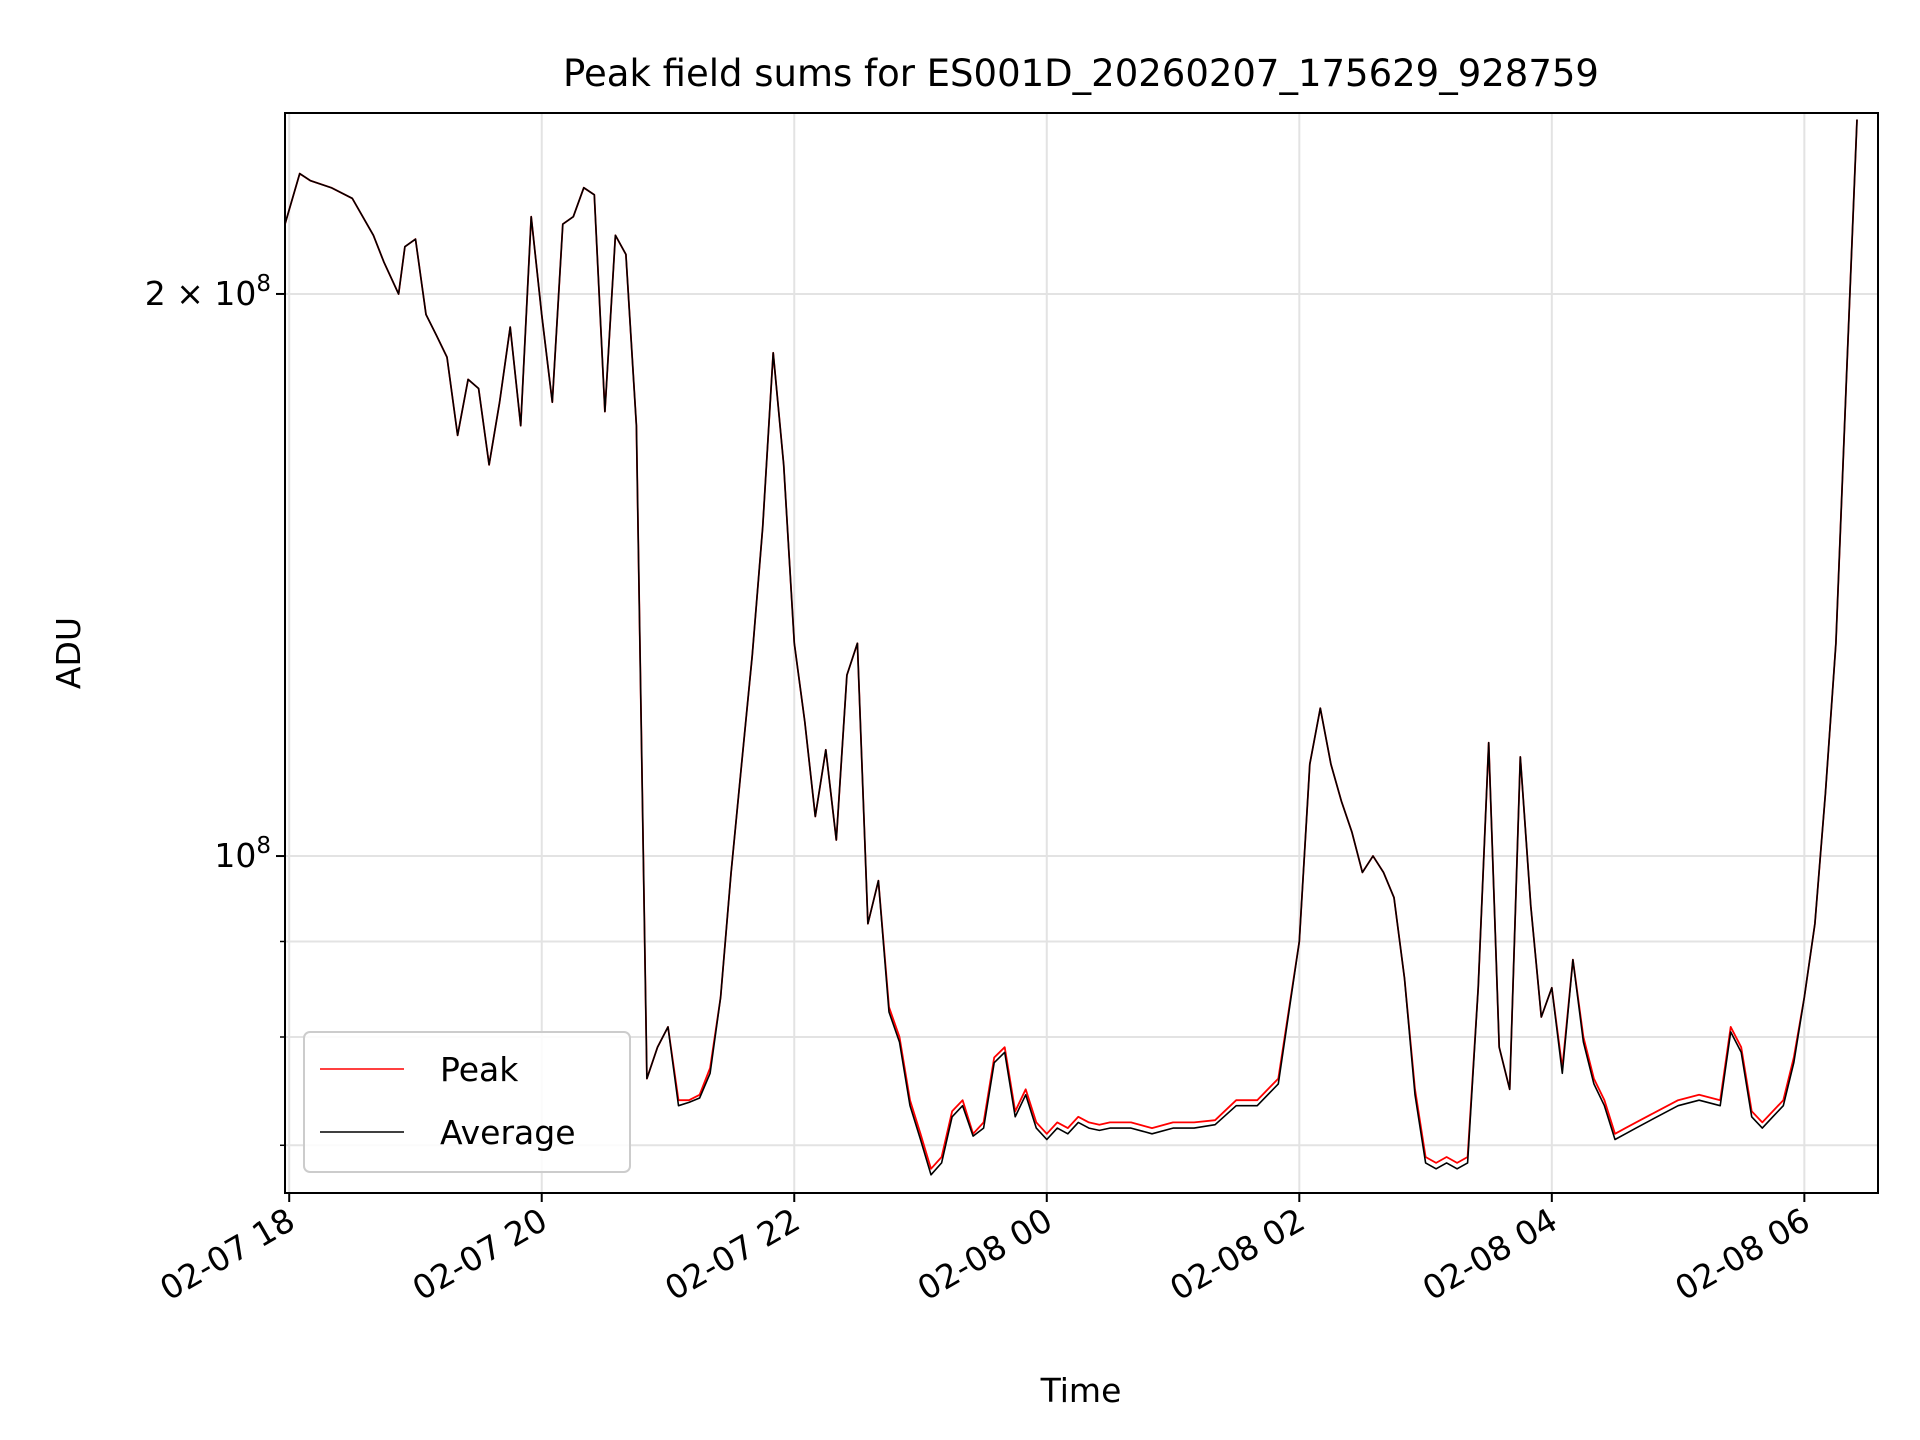 The width and height of the screenshot is (1920, 1440). What do you see at coordinates (1237, 1254) in the screenshot?
I see `x-tick-label: 02-08 02` at bounding box center [1237, 1254].